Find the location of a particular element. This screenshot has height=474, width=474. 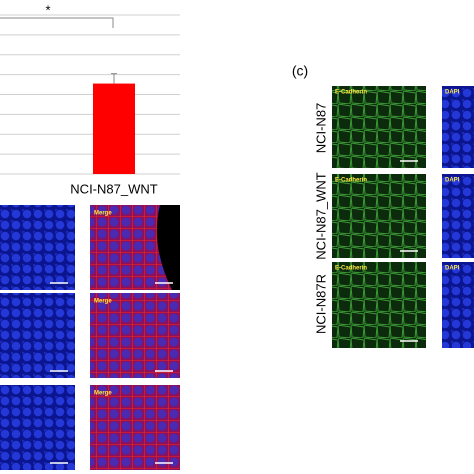

x-tick-label: NCI-N87_WNT is located at coordinates (113, 188).